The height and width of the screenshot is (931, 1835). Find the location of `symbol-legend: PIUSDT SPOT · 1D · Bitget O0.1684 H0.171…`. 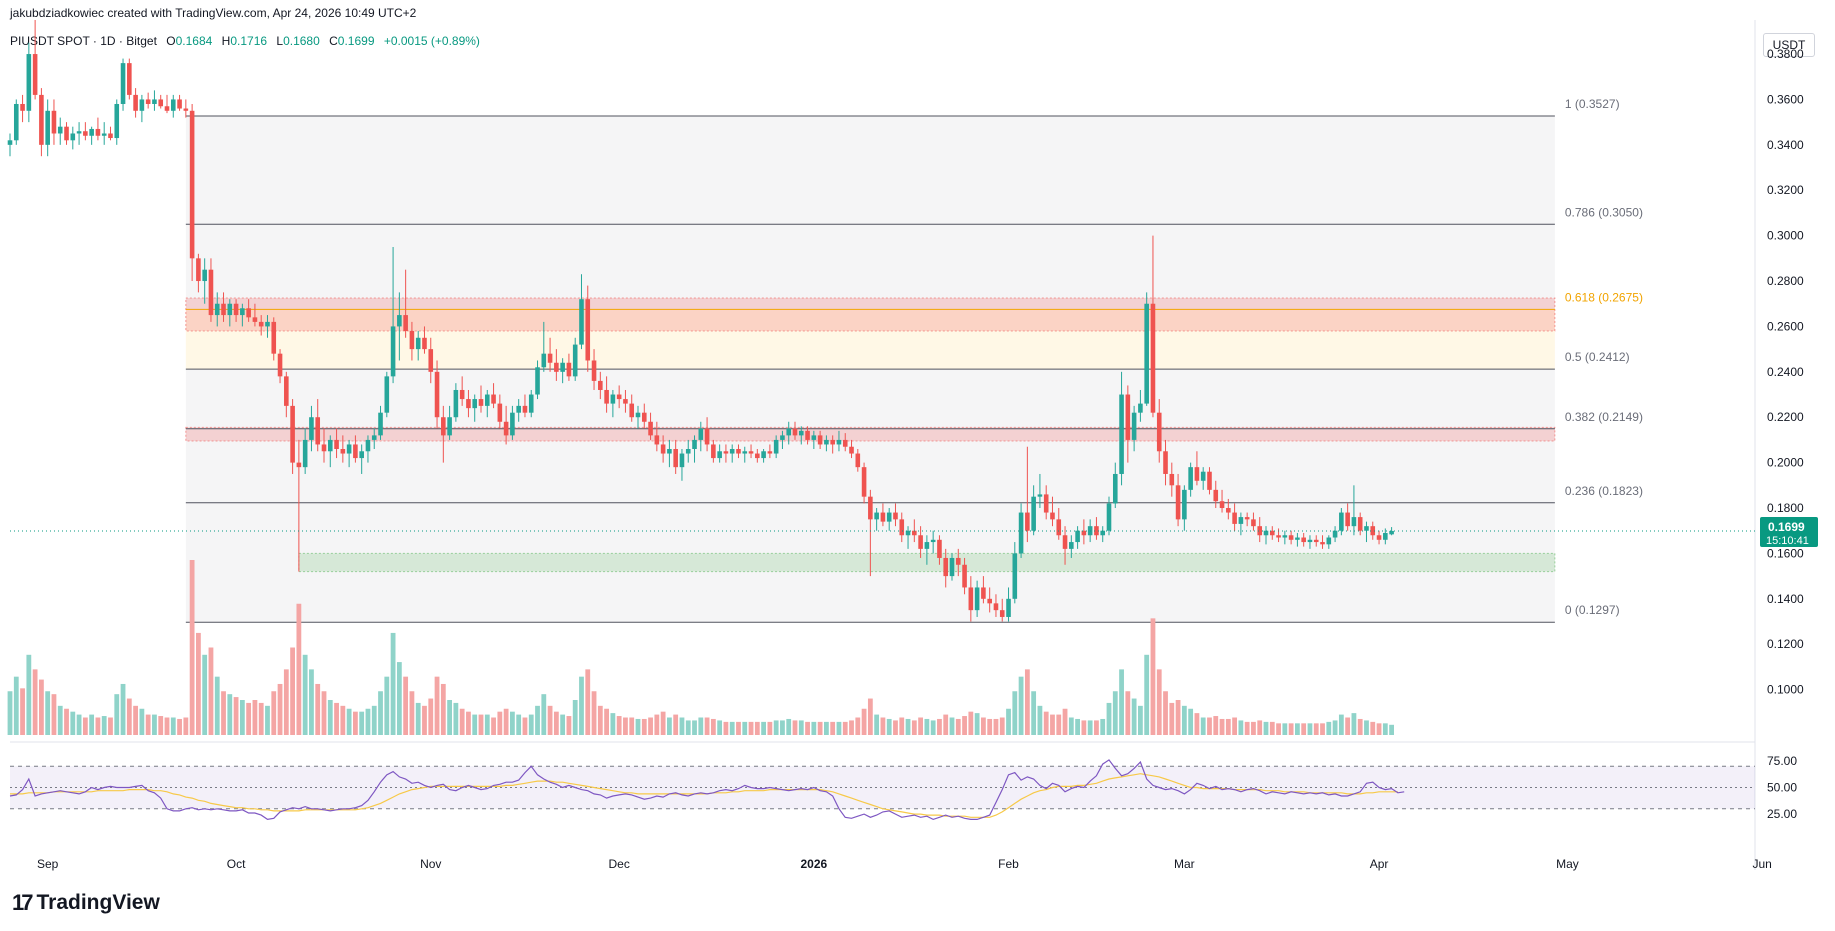

symbol-legend: PIUSDT SPOT · 1D · Bitget O0.1684 H0.171… is located at coordinates (245, 41).